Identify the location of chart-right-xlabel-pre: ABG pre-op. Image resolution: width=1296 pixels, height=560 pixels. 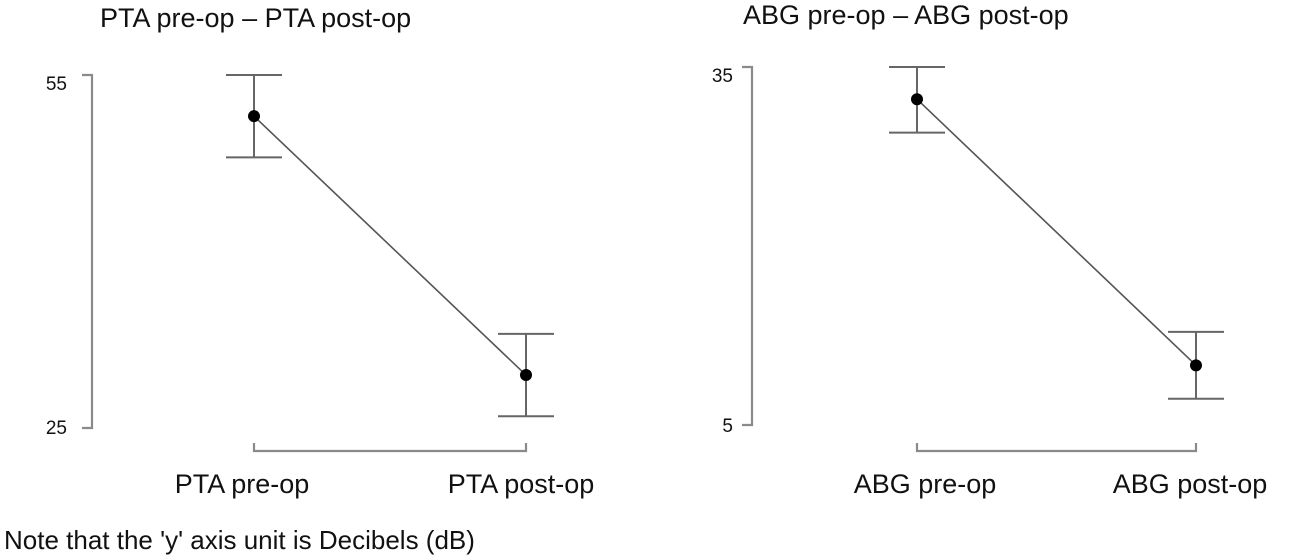
(925, 484).